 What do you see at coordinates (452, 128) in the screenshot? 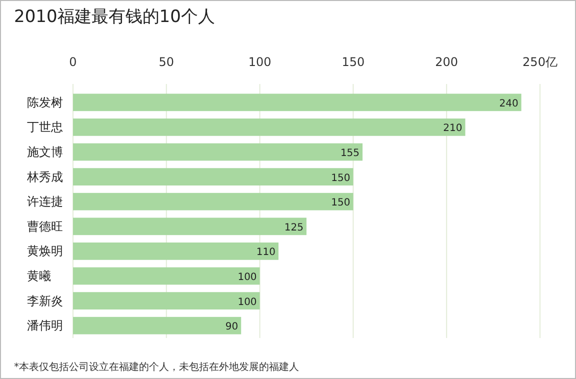
I see `data-label: 210` at bounding box center [452, 128].